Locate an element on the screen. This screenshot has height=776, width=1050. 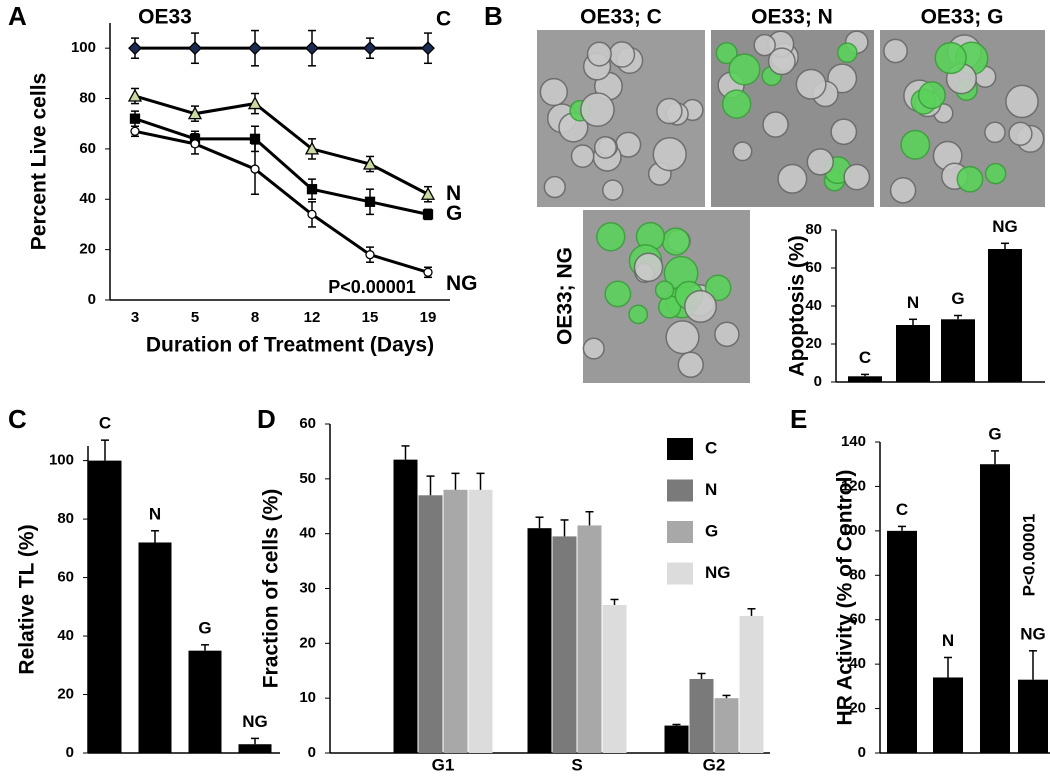
panel-letter: E is located at coordinates (798, 419).